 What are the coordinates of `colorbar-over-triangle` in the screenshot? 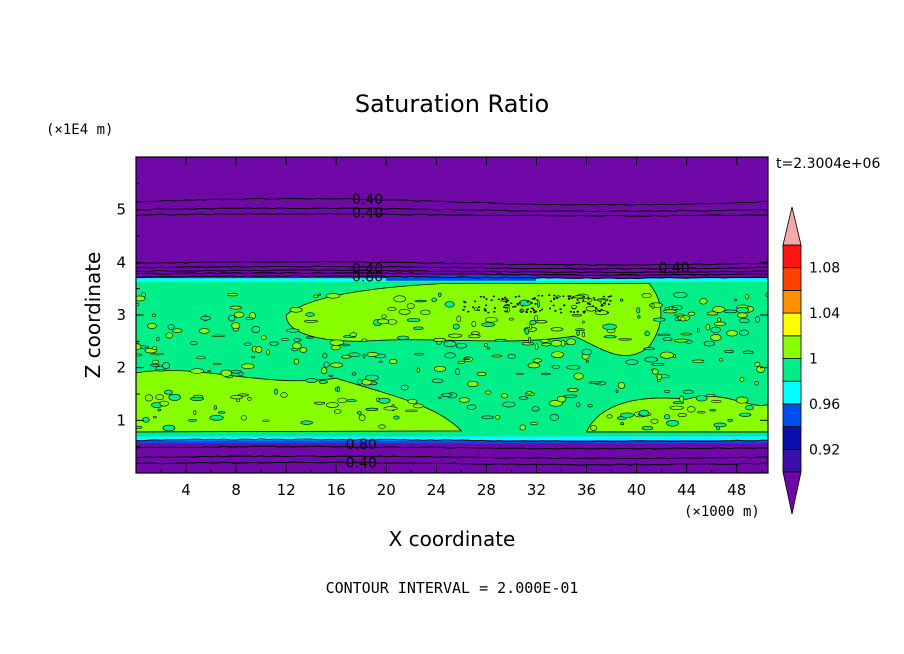 It's located at (792, 226).